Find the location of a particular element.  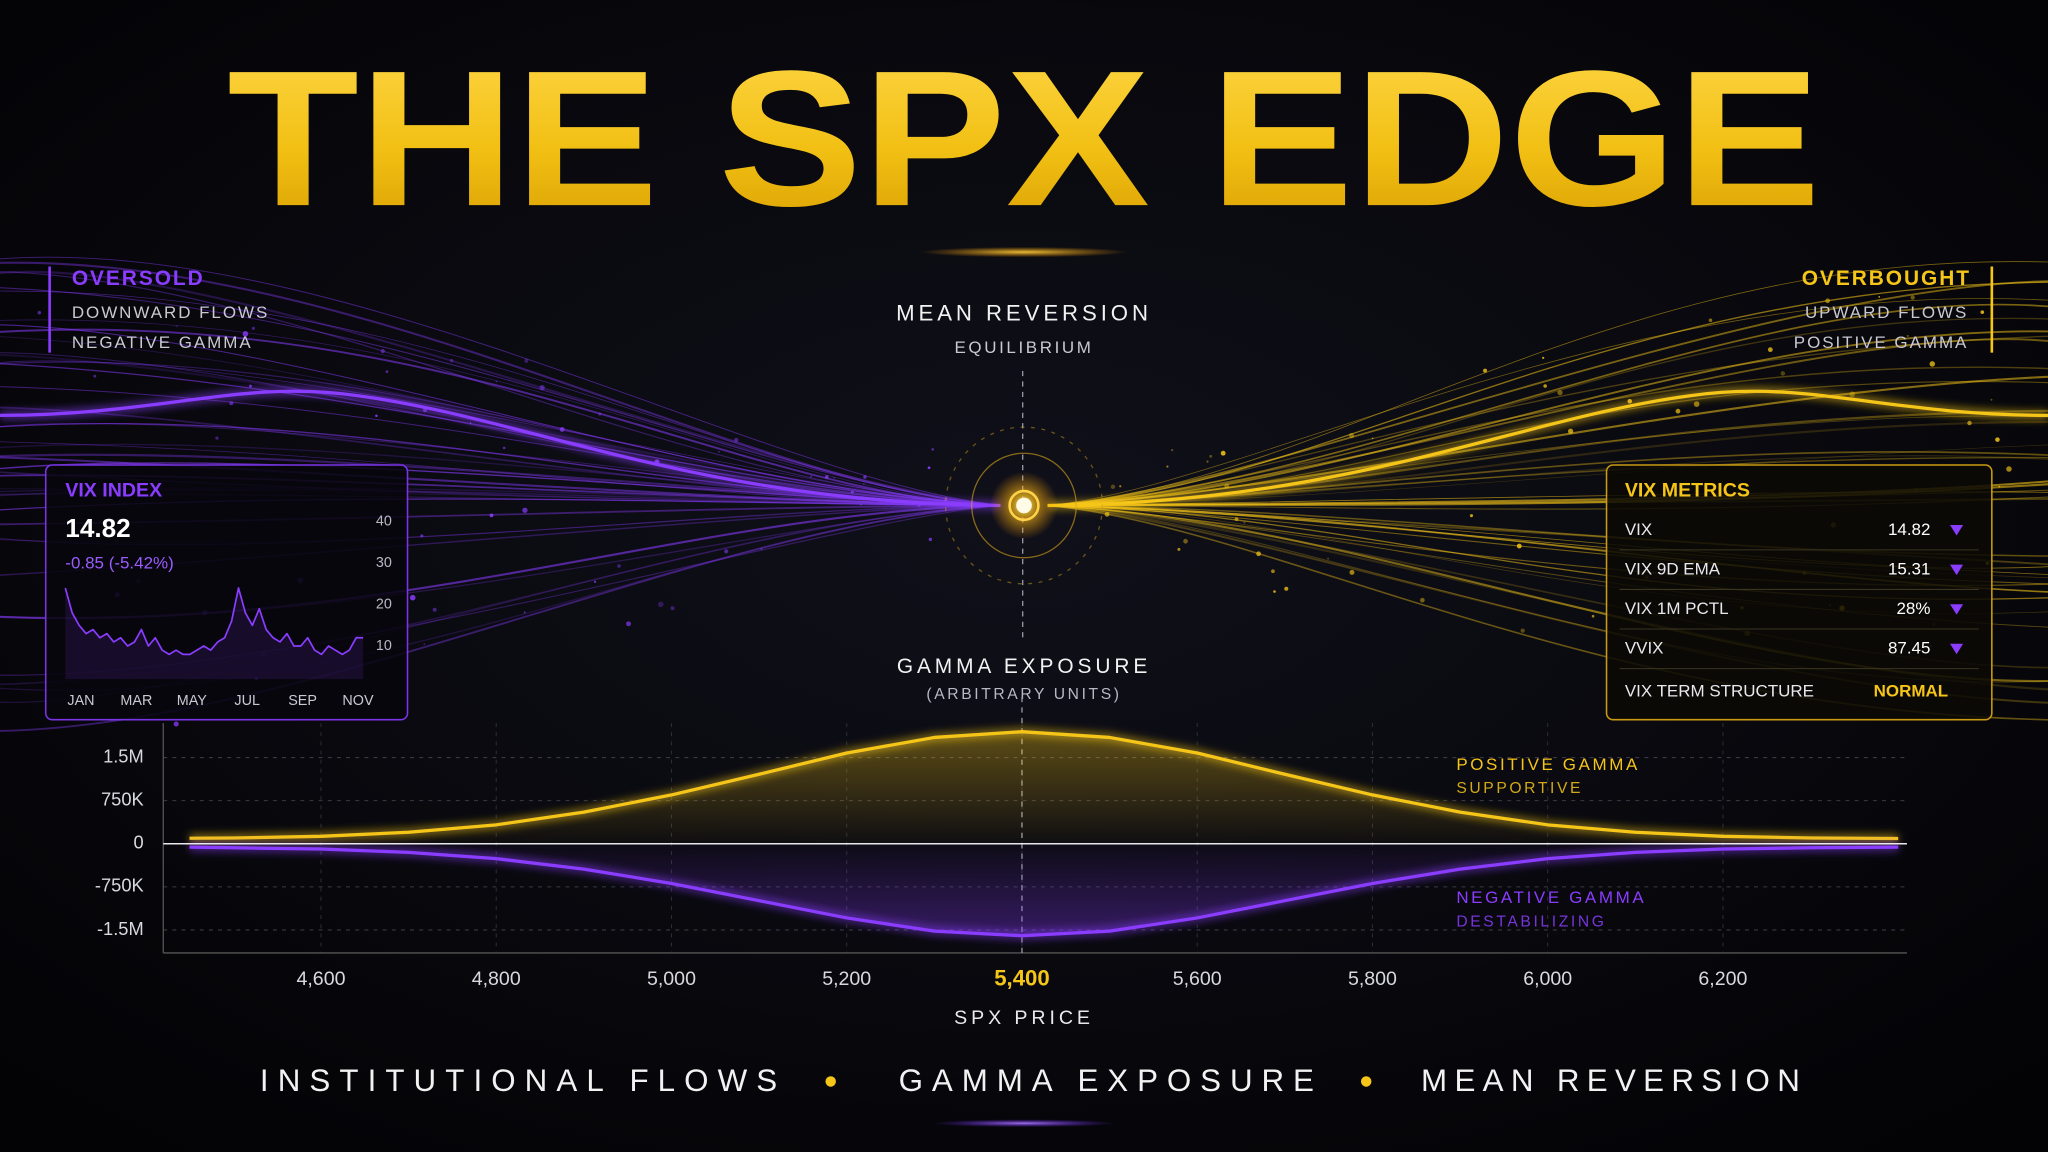

gamma-line is located at coordinates (1044, 891).